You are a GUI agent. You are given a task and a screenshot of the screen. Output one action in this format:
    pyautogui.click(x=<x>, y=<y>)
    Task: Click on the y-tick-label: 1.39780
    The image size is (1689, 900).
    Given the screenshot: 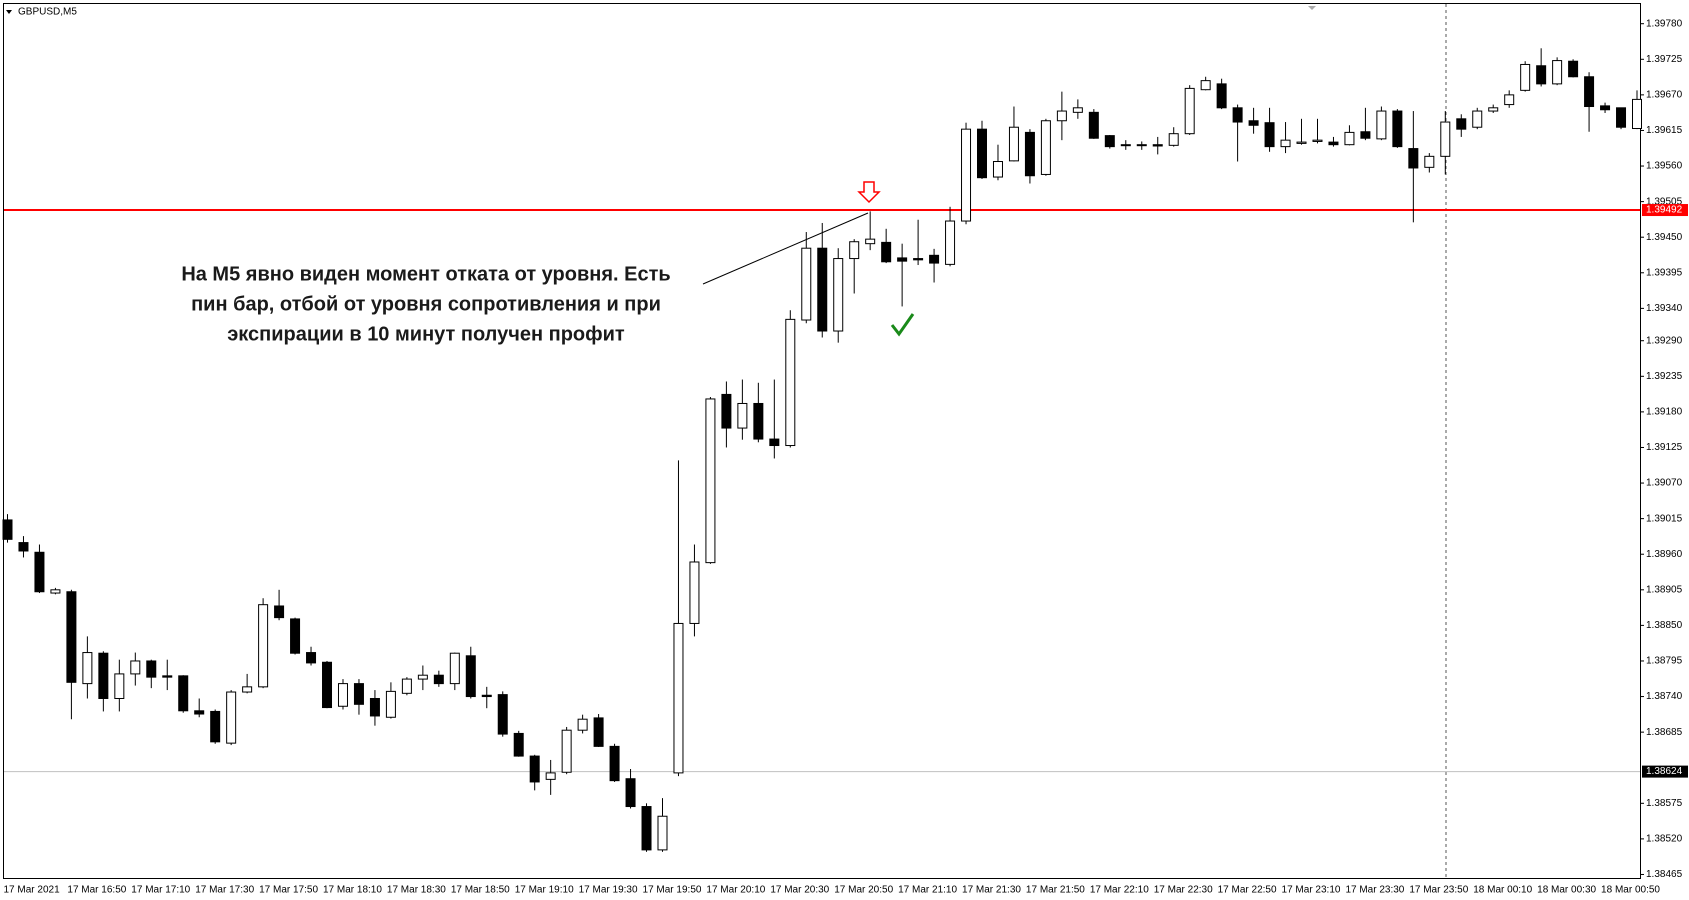 What is the action you would take?
    pyautogui.click(x=1664, y=23)
    